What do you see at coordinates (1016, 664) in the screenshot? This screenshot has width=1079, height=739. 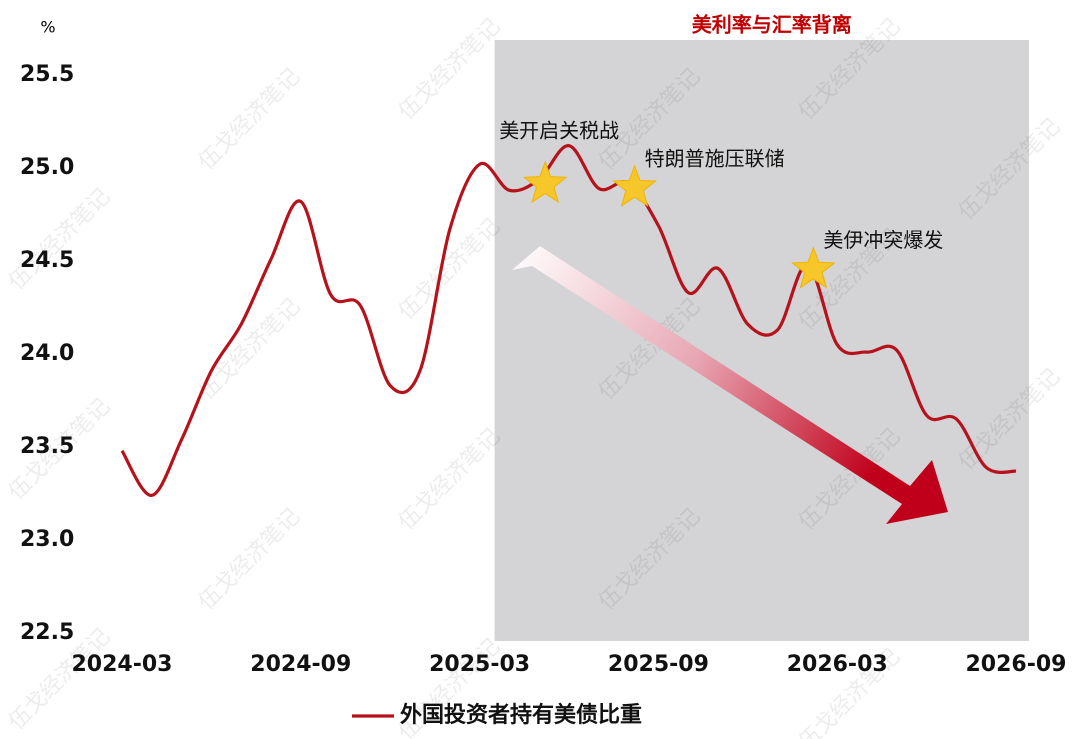 I see `x-tick-label: 2026-09` at bounding box center [1016, 664].